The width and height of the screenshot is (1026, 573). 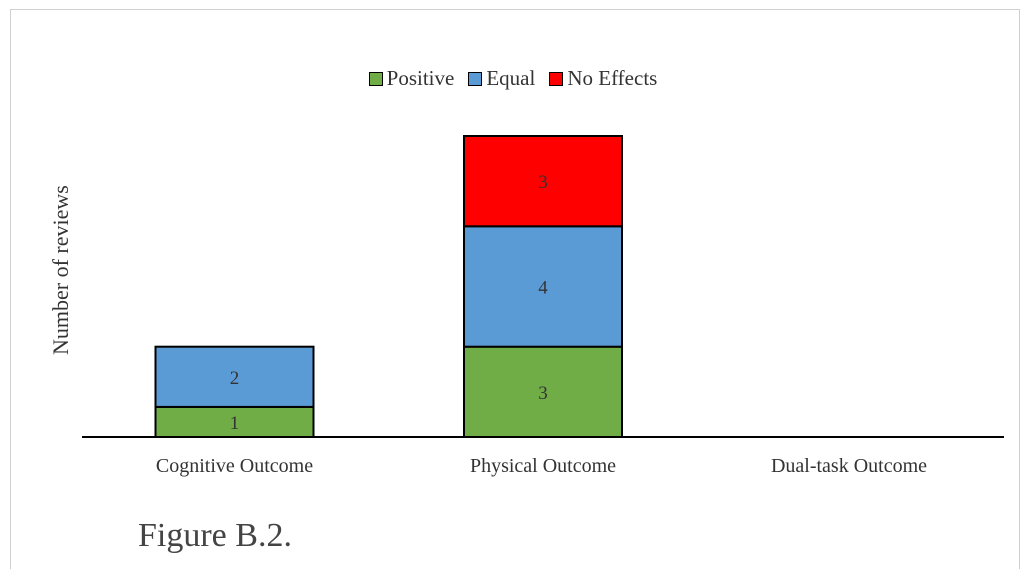 I want to click on legend-label-positive: Positive, so click(x=420, y=78).